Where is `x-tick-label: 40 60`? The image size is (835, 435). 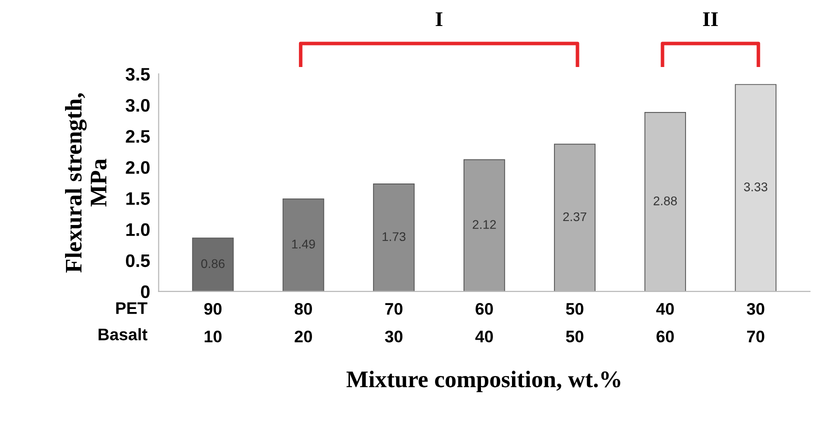 x-tick-label: 40 60 is located at coordinates (665, 322).